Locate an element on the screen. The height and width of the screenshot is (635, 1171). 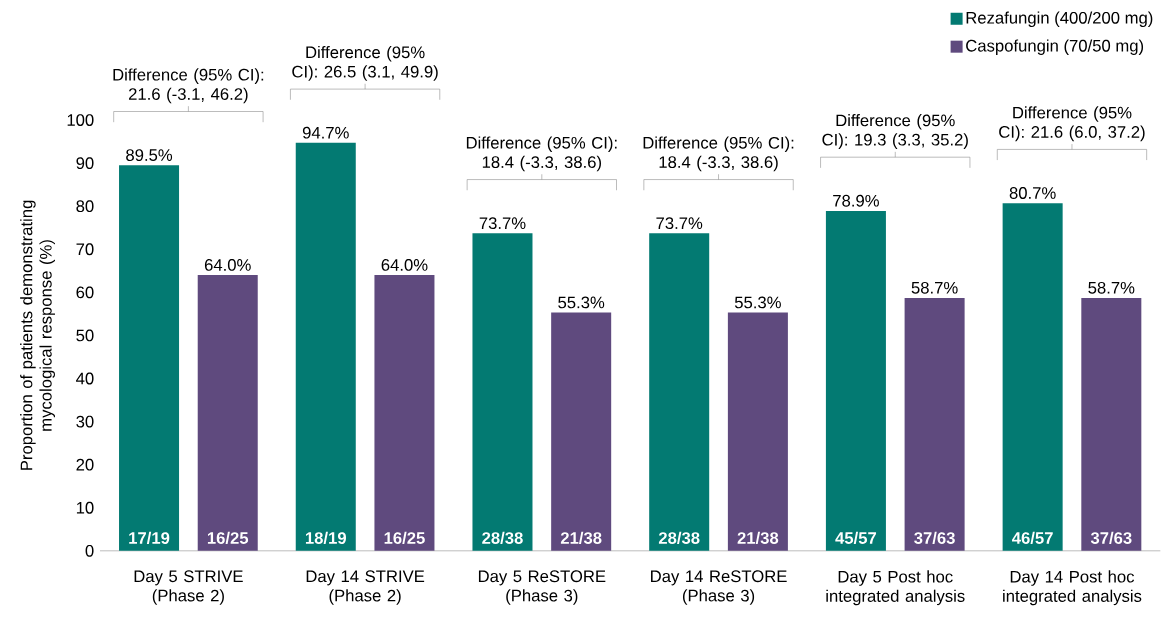
y-axis-title: Proportion of patients demonstrating mycological response (%) is located at coordinates (37, 335).